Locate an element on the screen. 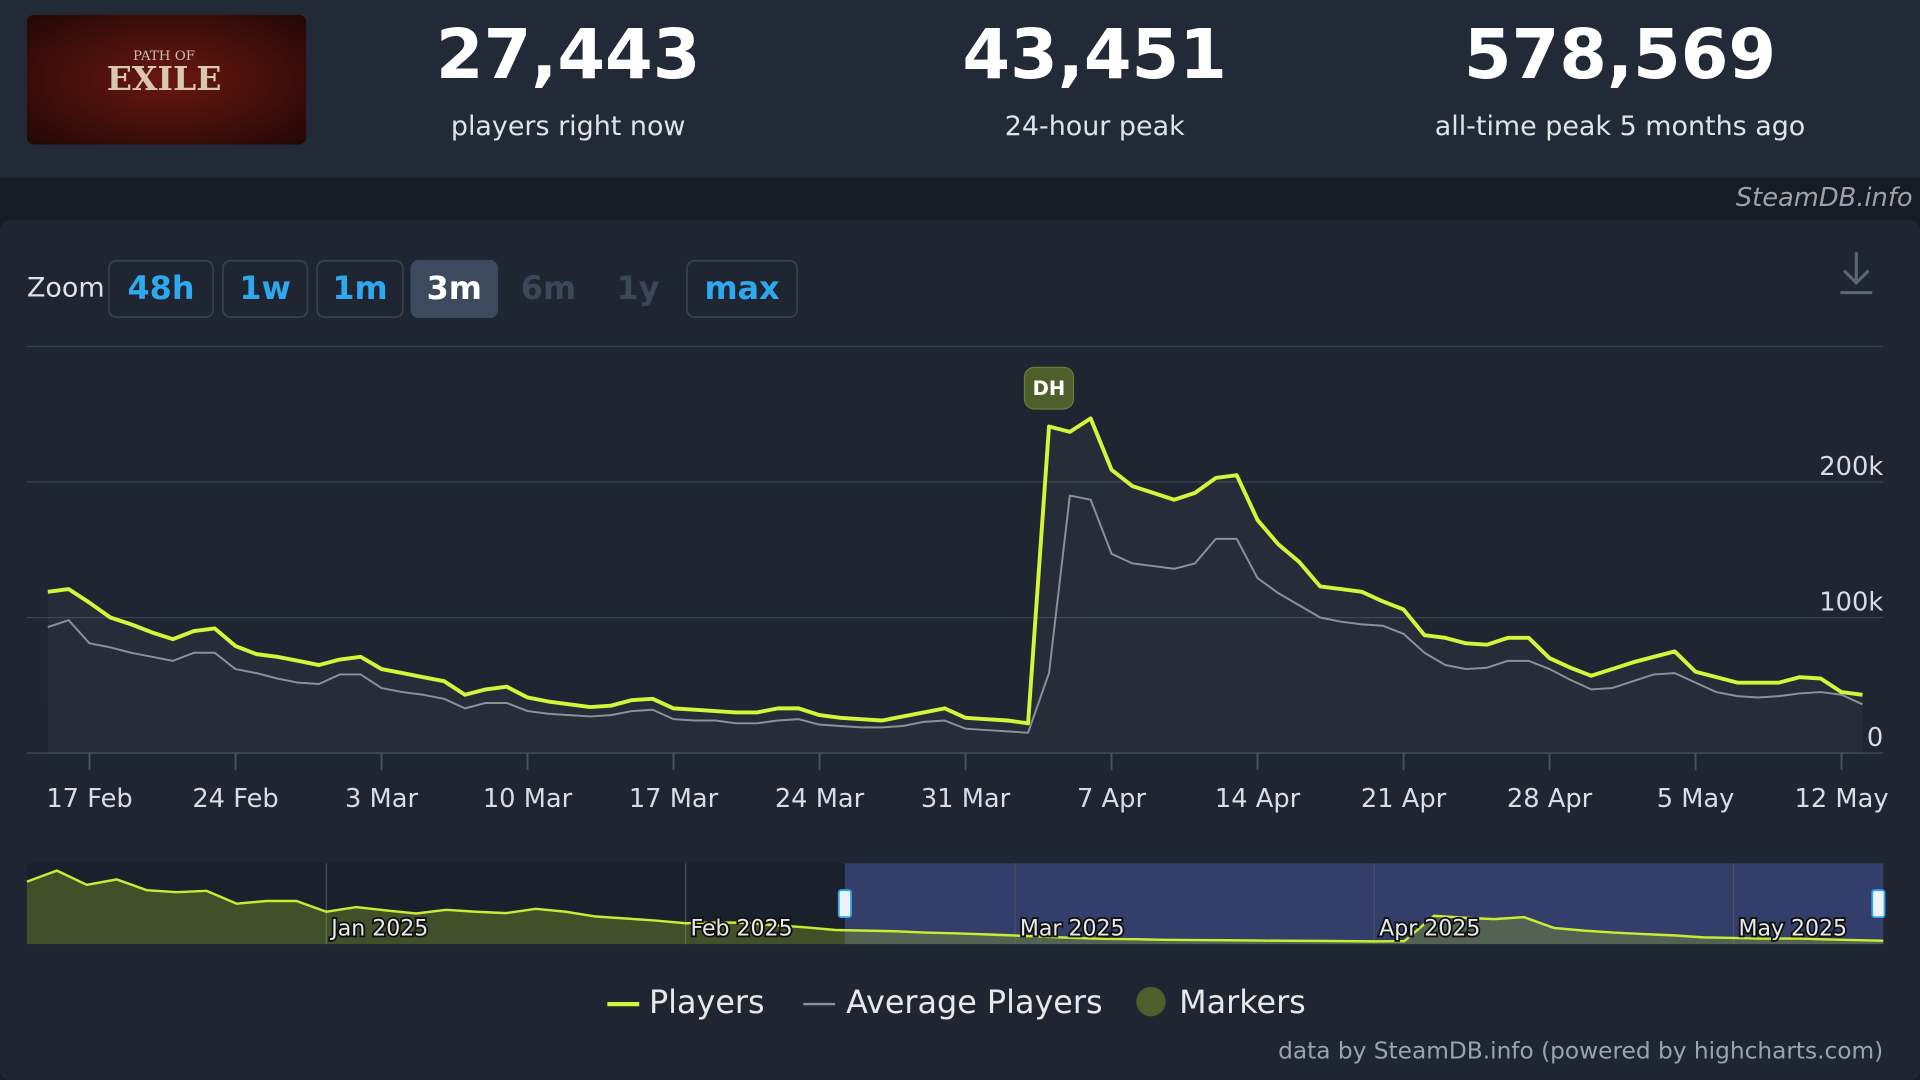 This screenshot has width=1920, height=1080. x-tick-label: 7 Apr is located at coordinates (1111, 799).